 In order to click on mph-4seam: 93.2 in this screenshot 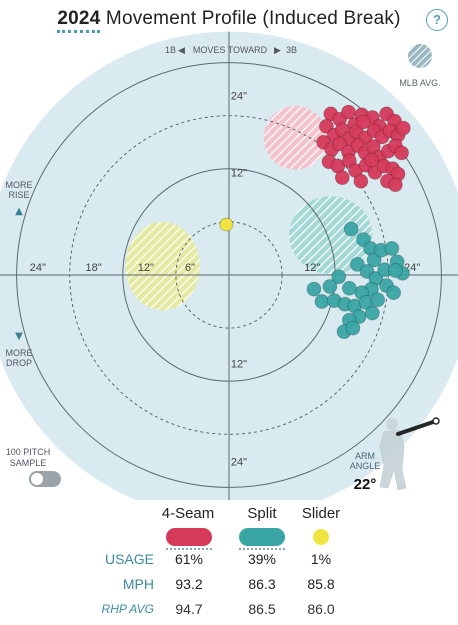, I will do `click(189, 584)`.